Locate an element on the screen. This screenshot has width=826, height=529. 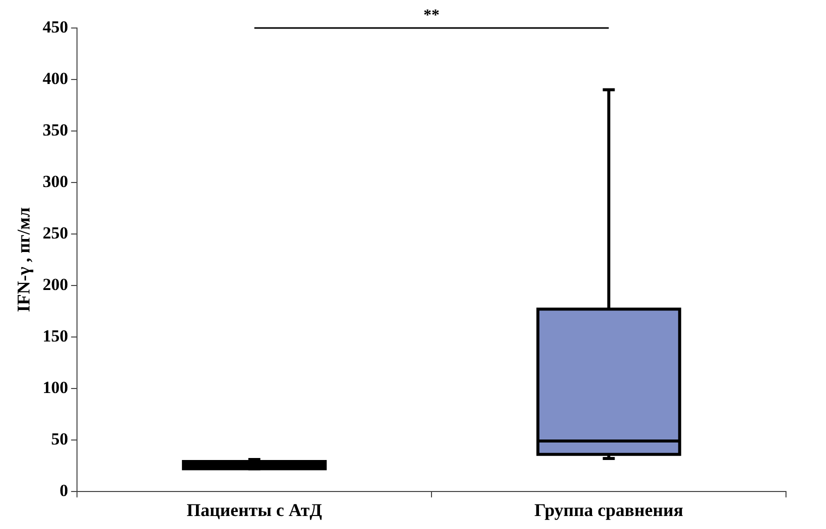
y-tick-label: 50 is located at coordinates (59, 438).